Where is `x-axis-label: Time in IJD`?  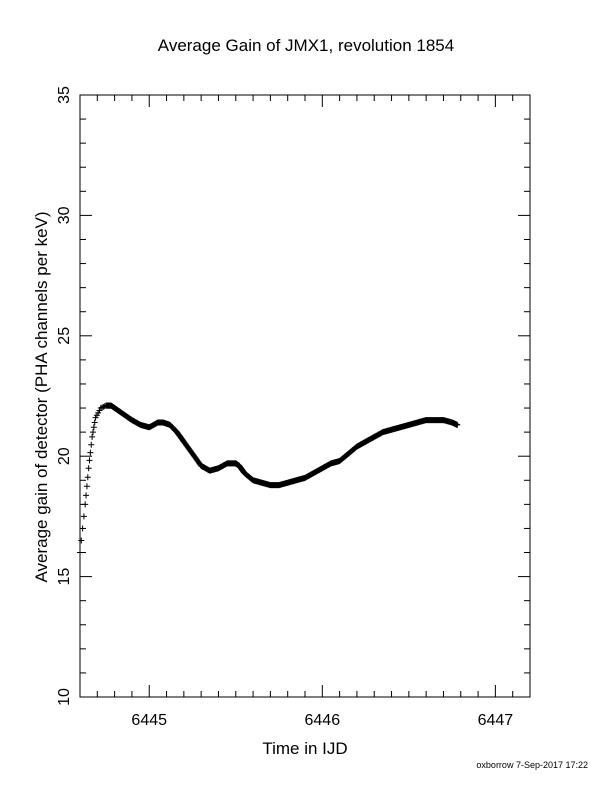 x-axis-label: Time in IJD is located at coordinates (305, 748).